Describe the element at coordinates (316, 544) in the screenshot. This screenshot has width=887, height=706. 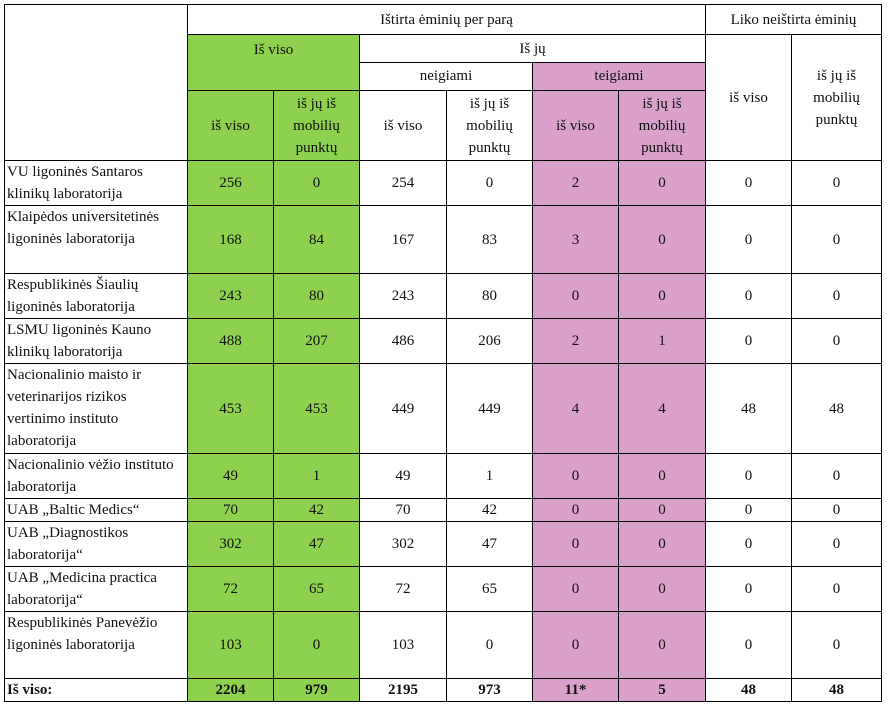
I see `total-mobile-cell: 47` at that location.